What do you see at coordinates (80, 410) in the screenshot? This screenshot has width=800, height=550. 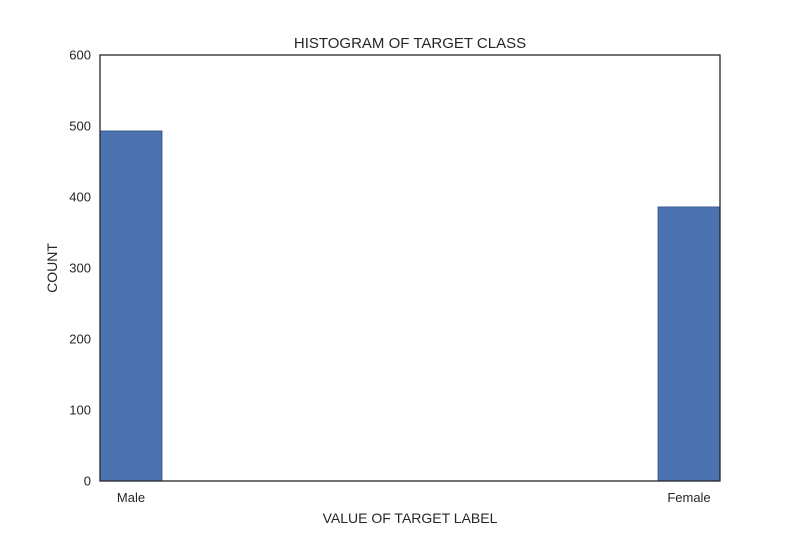 I see `y-tick-label: 100` at bounding box center [80, 410].